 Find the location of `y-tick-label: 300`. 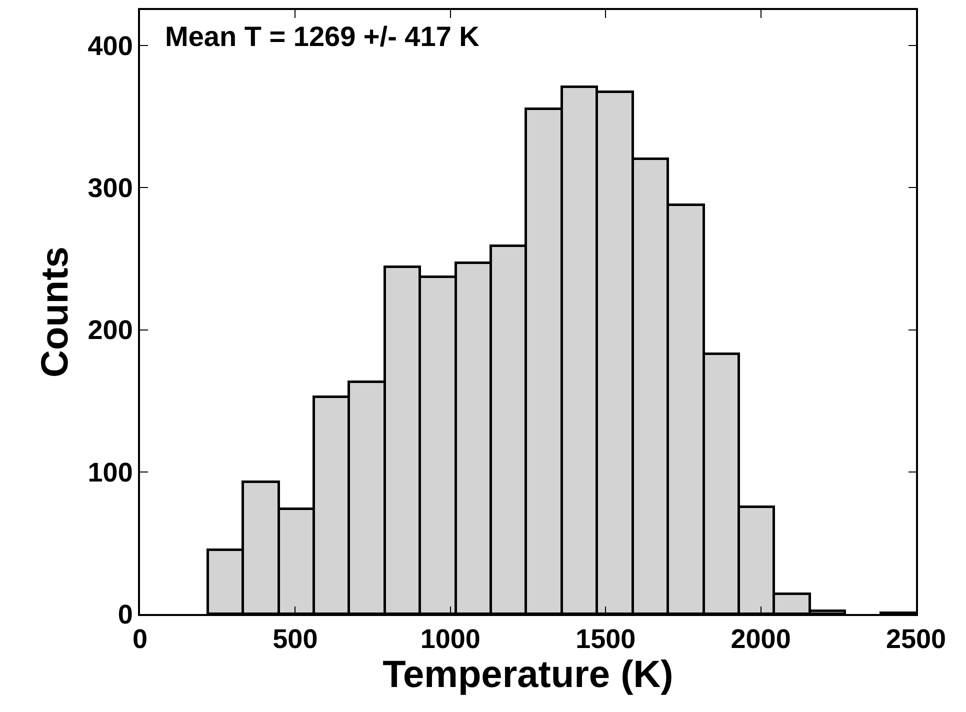

y-tick-label: 300 is located at coordinates (110, 188).